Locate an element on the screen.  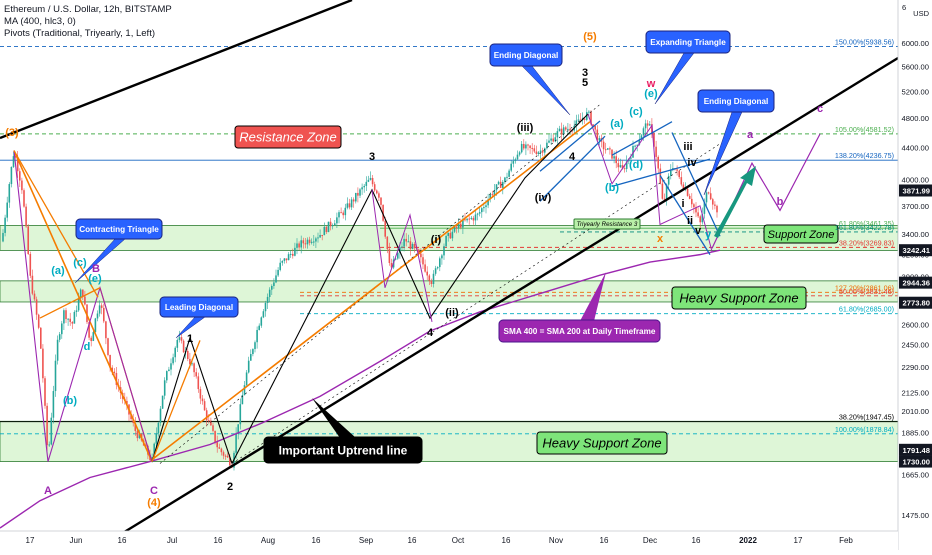
heavy-support-zone-label-2-box is located at coordinates (602, 443).